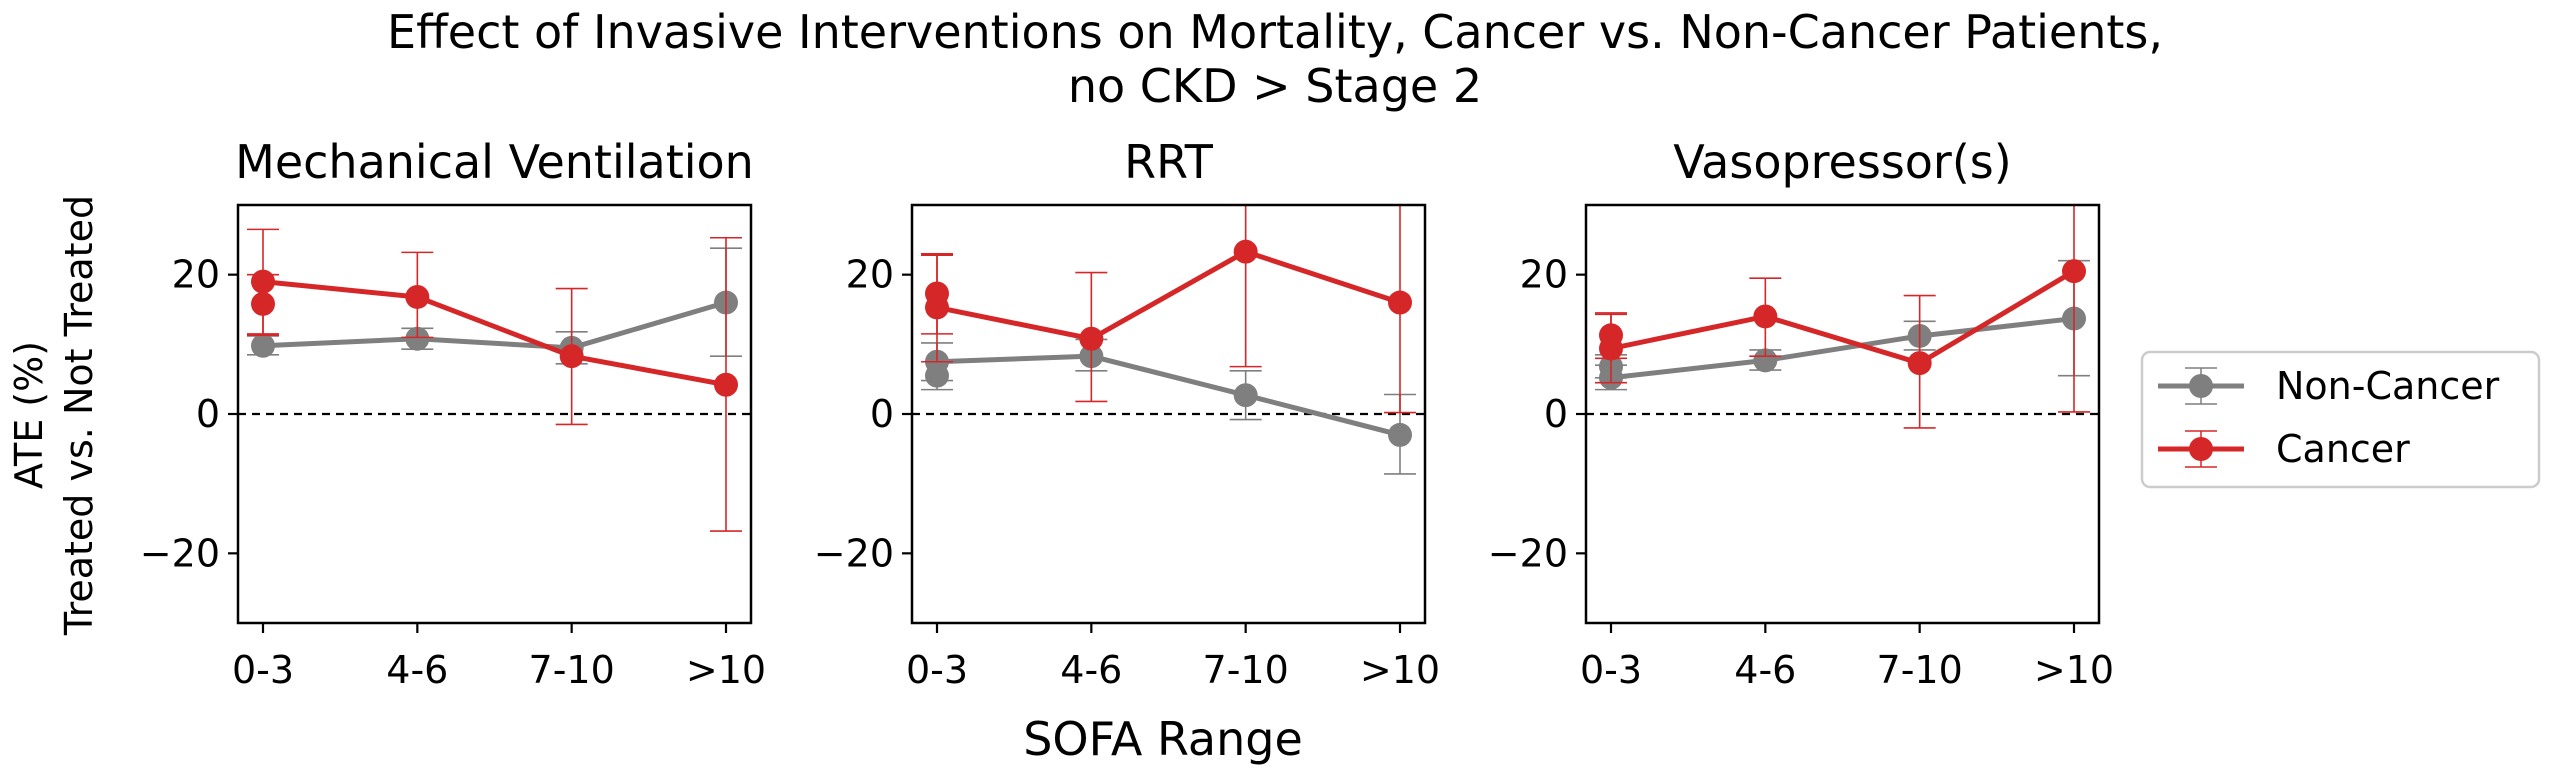  I want to click on x-tick-label-mechanical-ventilation-2: 7-10, so click(572, 670).